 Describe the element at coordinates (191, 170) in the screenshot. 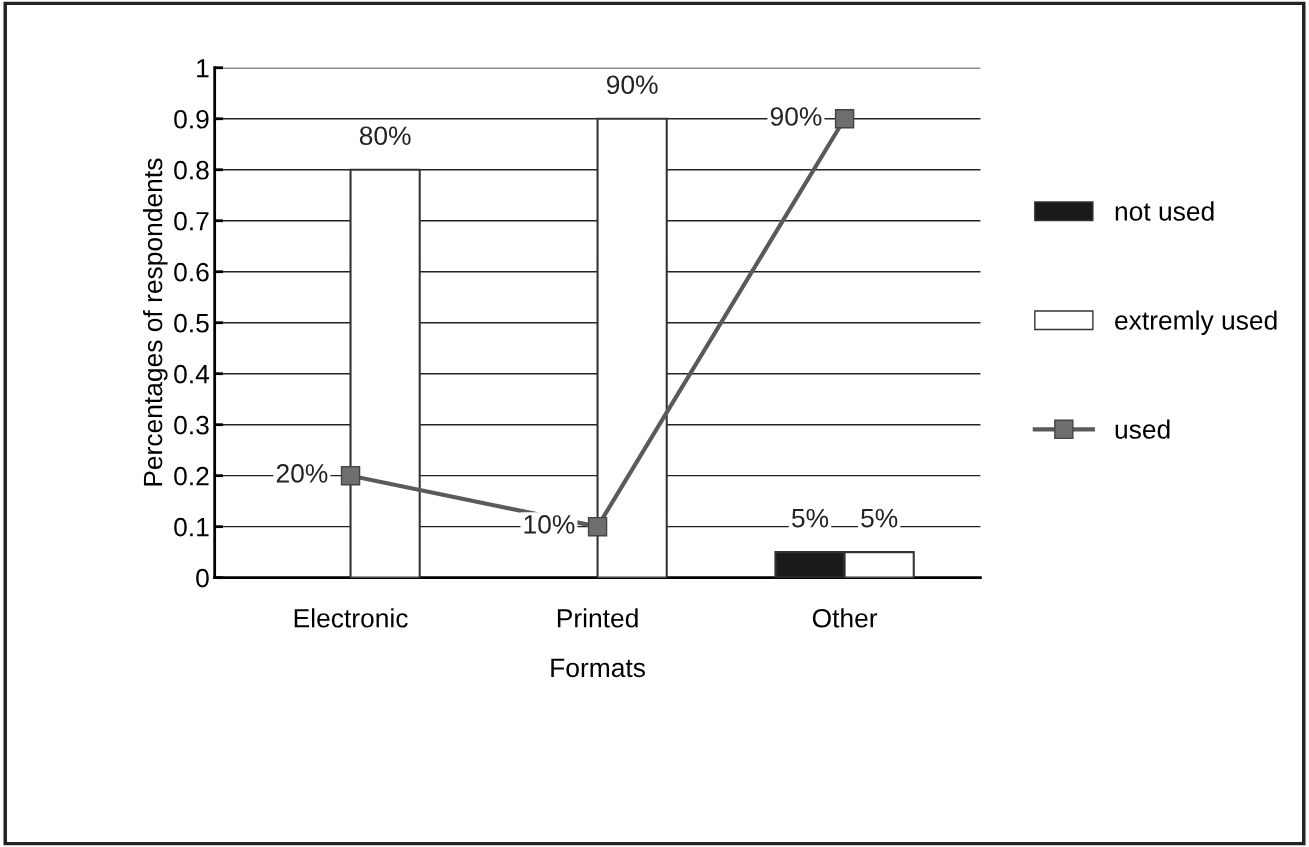

I see `y-tick-label: 0.8` at that location.